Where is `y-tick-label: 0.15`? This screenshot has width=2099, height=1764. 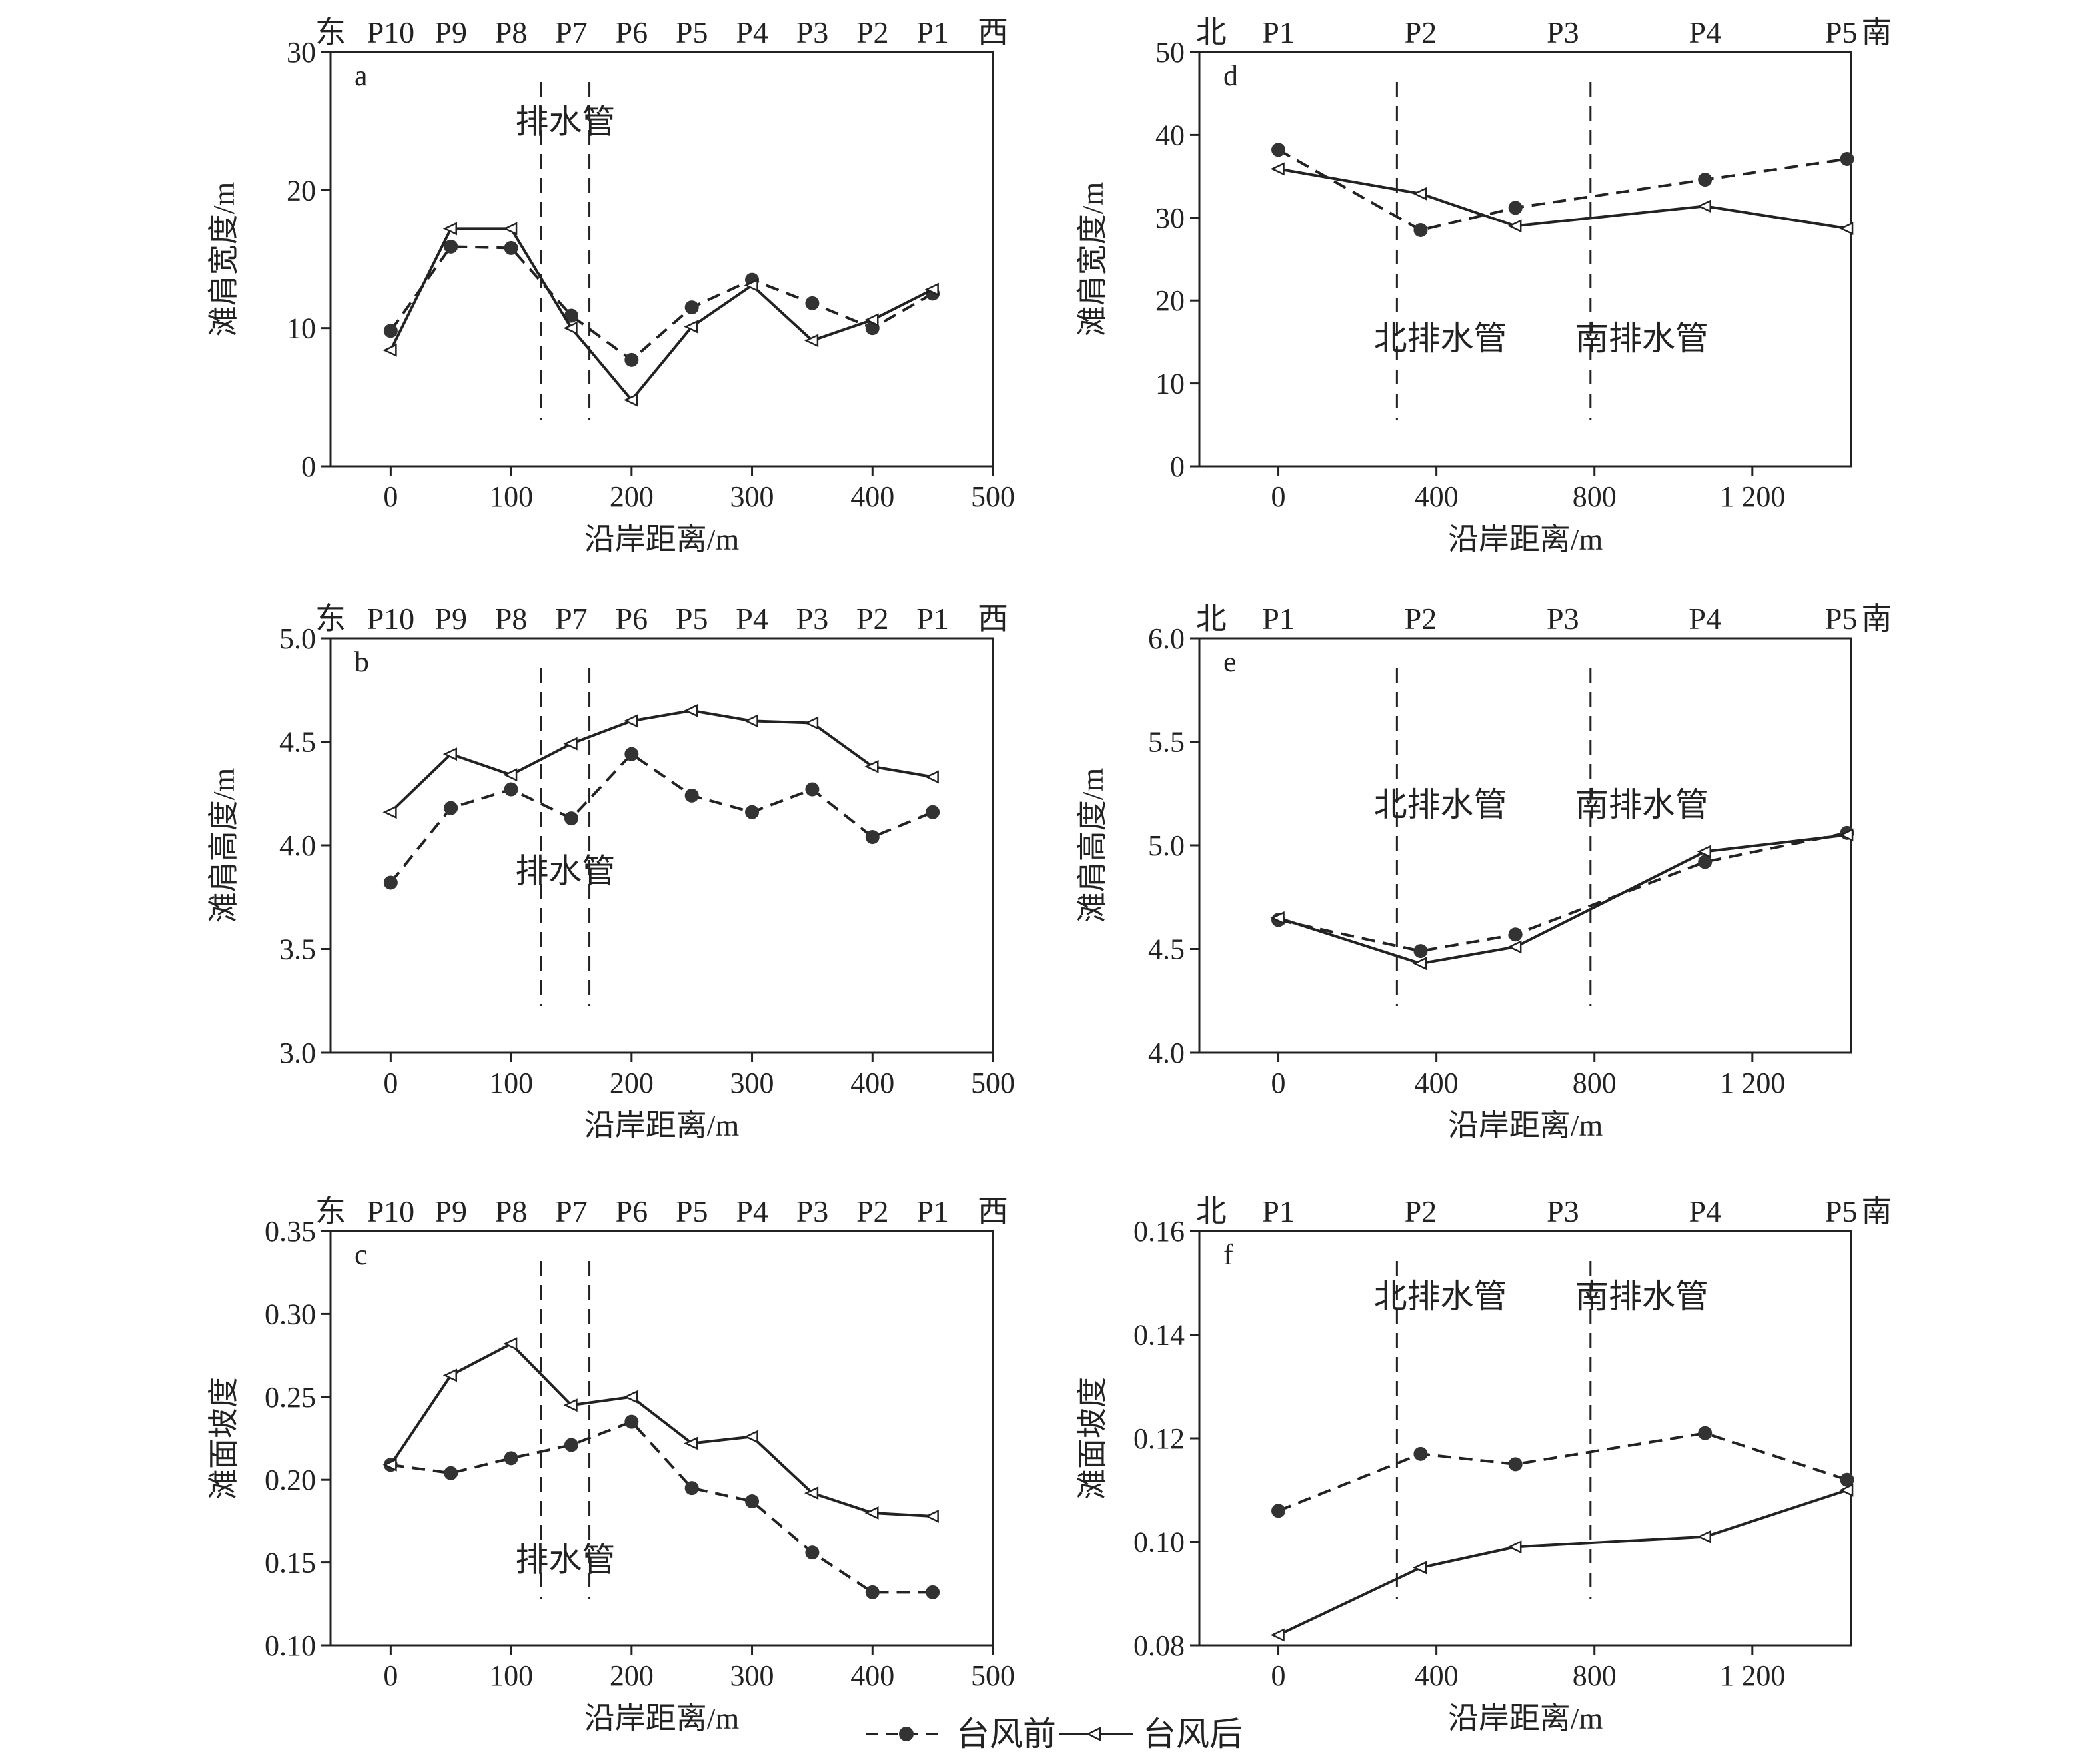 y-tick-label: 0.15 is located at coordinates (290, 1563).